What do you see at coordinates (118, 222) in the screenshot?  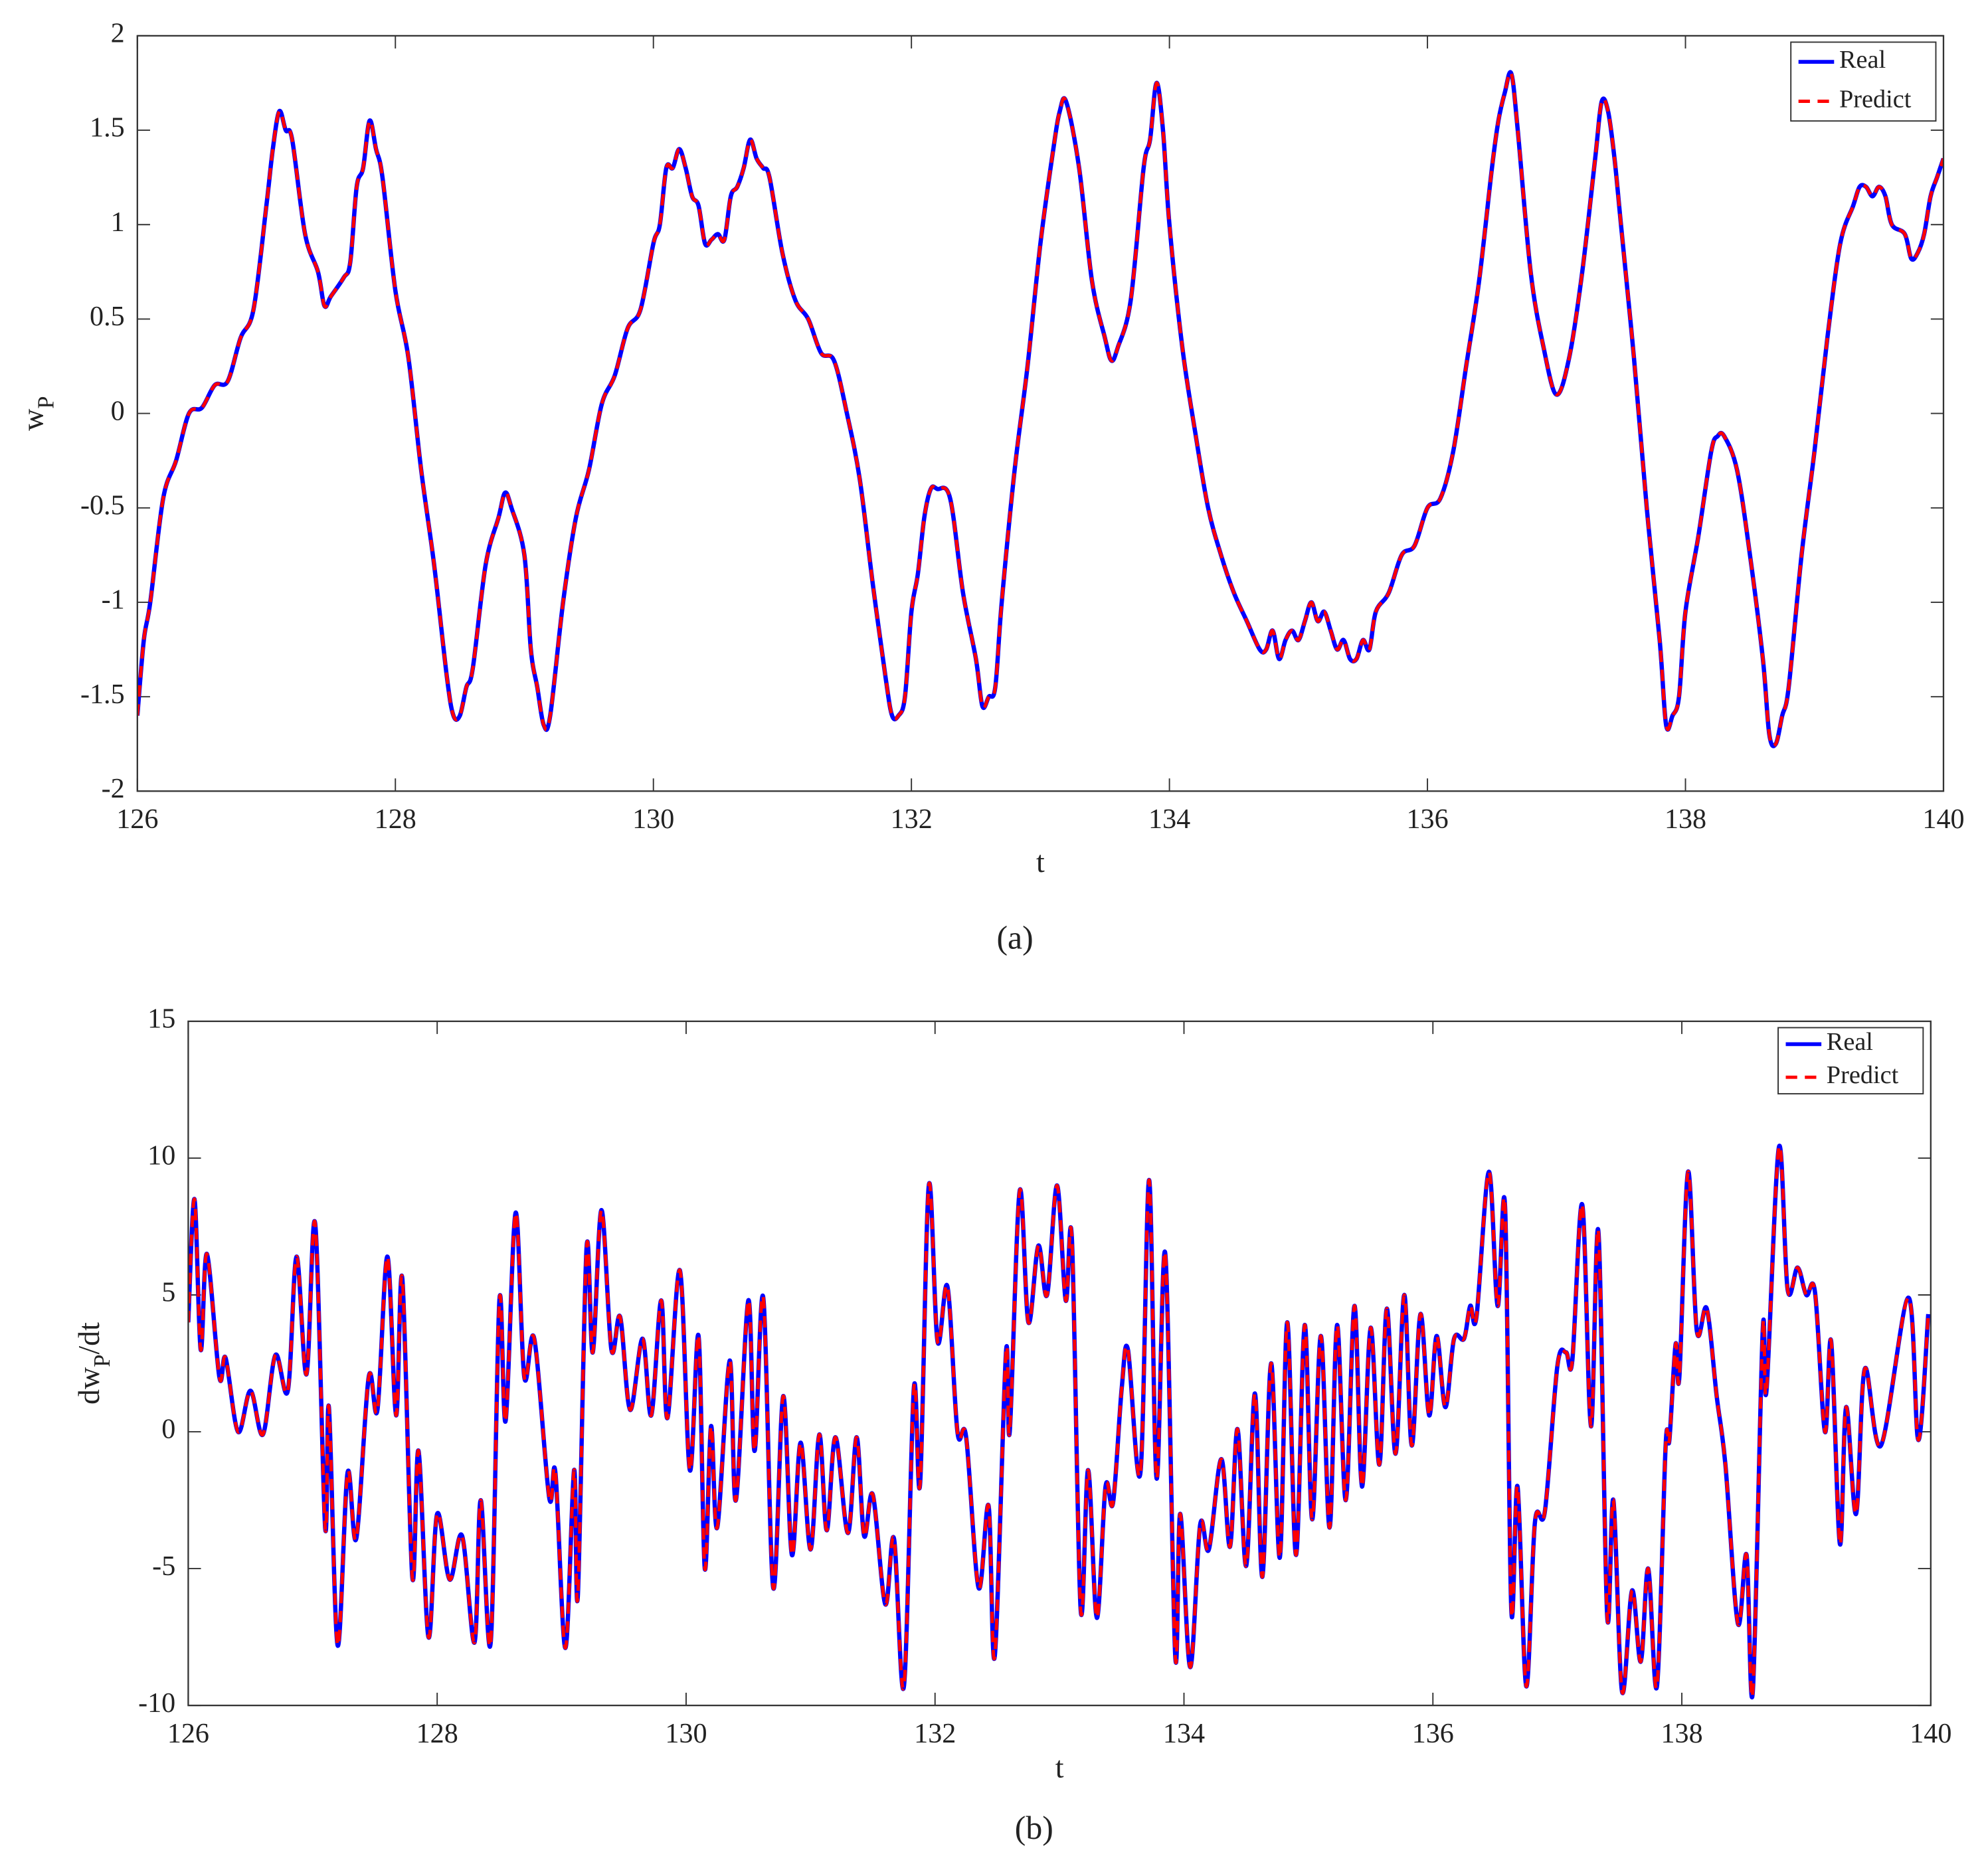 I see `y-tick-label: 1` at bounding box center [118, 222].